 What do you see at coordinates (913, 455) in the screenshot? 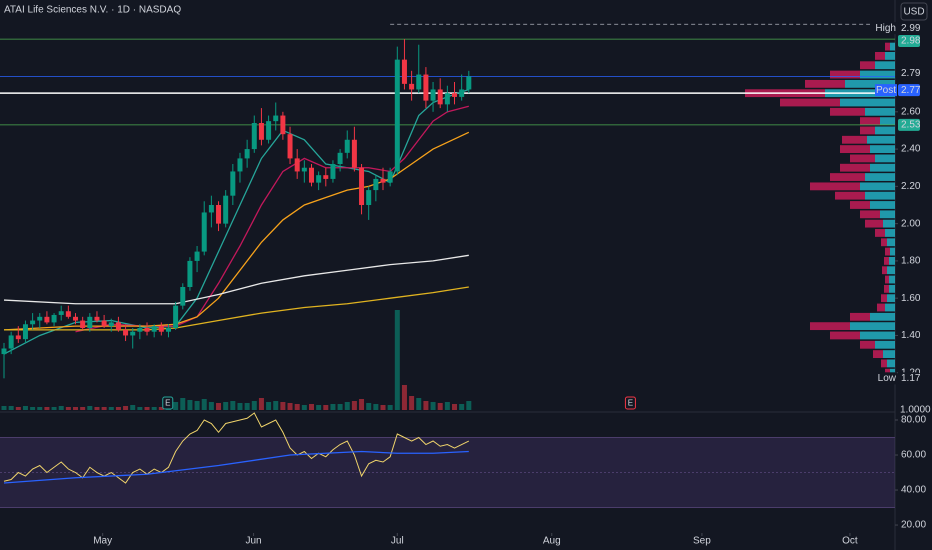
I see `rsi-tick-label: 60.00` at bounding box center [913, 455].